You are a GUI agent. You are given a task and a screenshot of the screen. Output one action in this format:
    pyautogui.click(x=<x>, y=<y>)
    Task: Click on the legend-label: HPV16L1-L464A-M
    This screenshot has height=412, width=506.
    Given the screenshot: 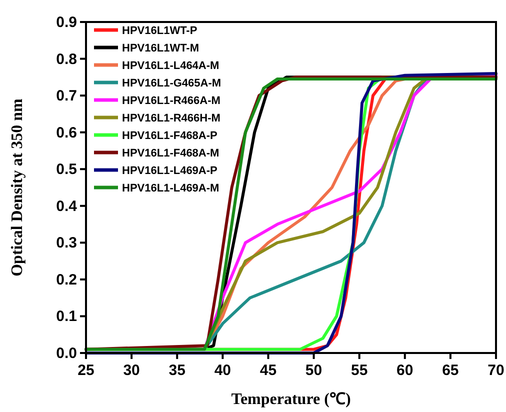 What is the action you would take?
    pyautogui.click(x=171, y=66)
    